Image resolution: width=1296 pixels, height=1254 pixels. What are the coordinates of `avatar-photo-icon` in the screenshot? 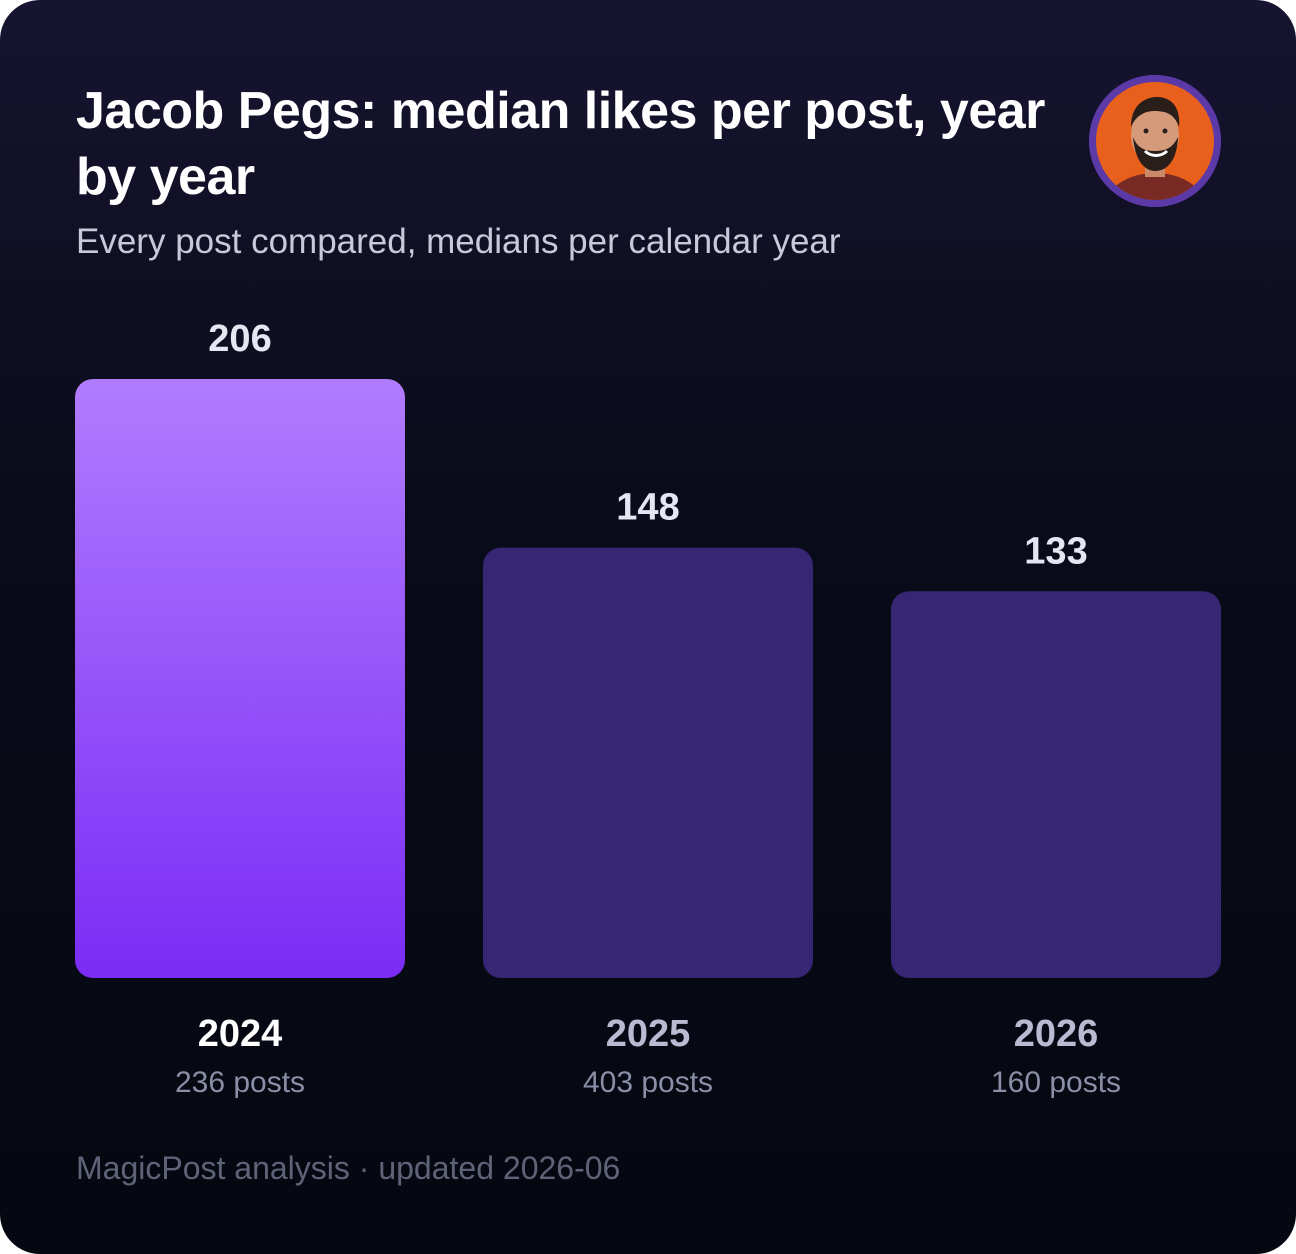 It's located at (1155, 141).